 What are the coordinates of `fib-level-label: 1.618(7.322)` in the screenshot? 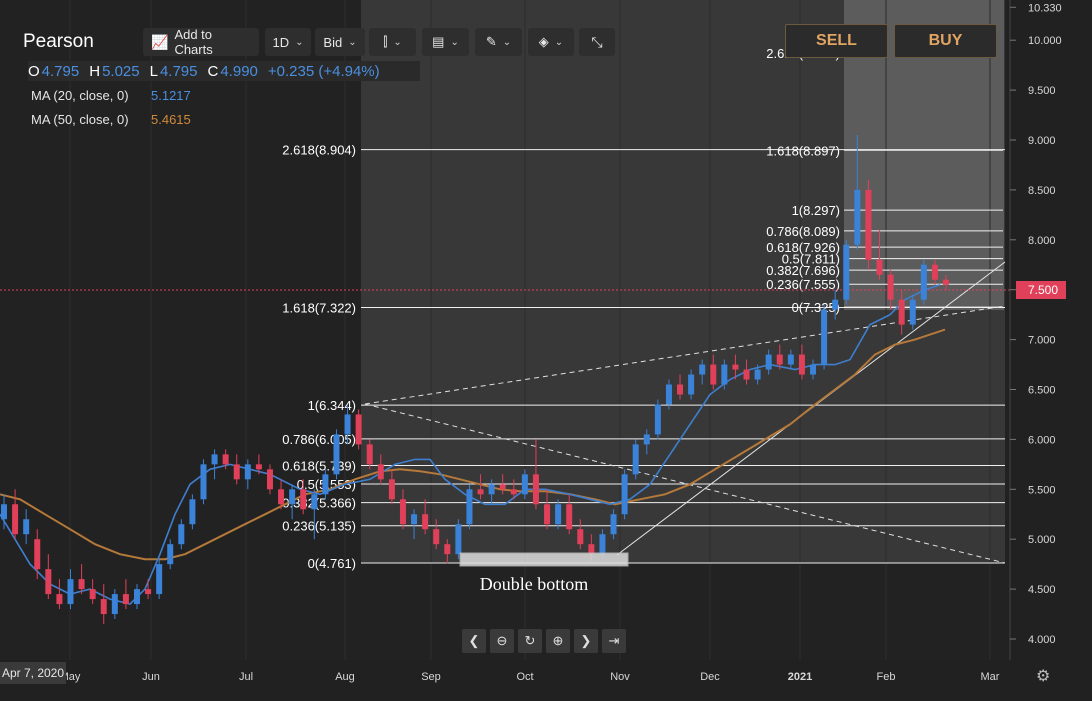 It's located at (319, 307).